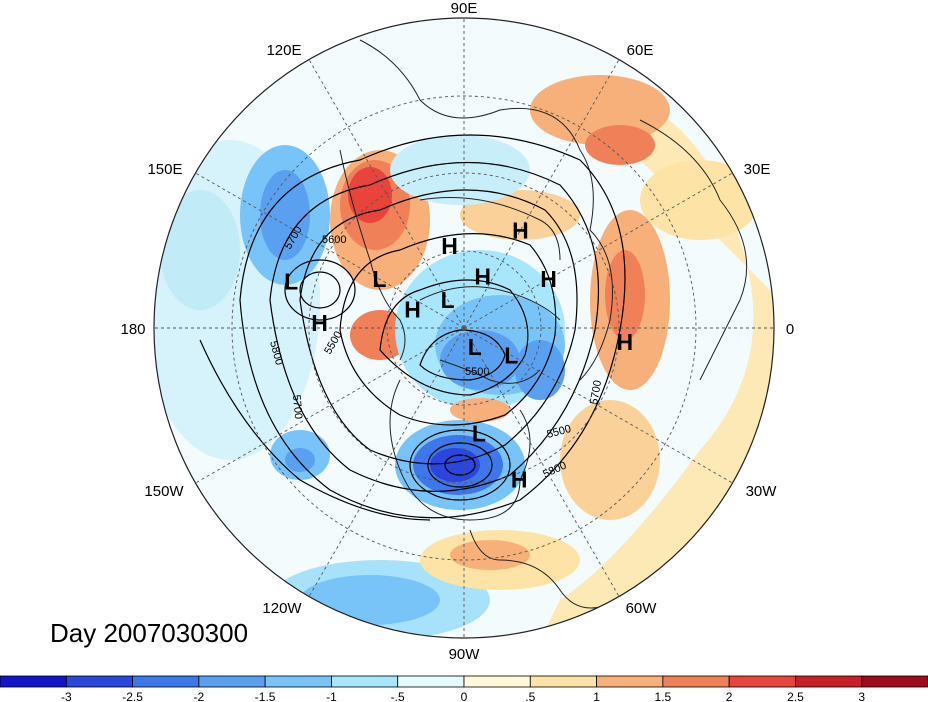  Describe the element at coordinates (283, 50) in the screenshot. I see `lon-label-120e: 120E` at that location.